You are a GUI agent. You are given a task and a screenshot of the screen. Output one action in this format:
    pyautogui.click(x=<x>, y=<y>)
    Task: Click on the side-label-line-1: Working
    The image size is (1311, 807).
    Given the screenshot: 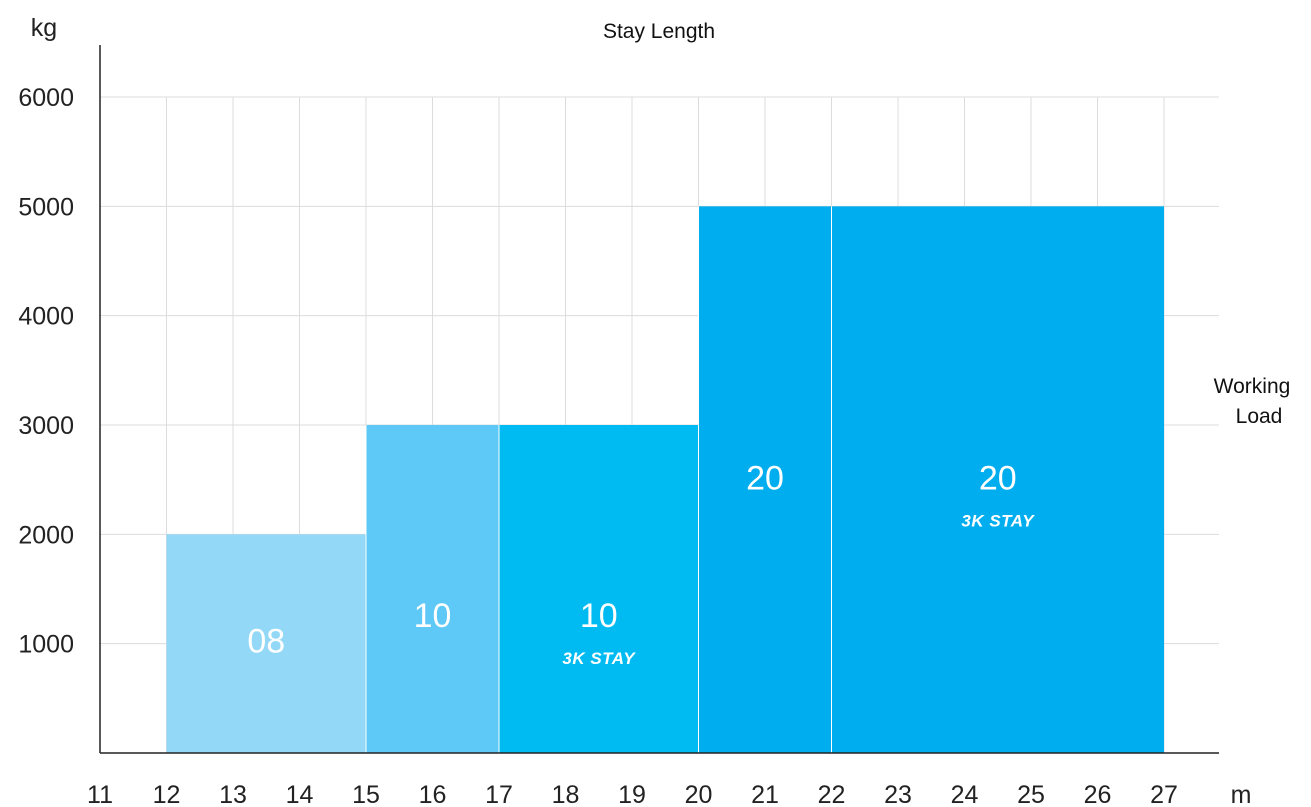 What is the action you would take?
    pyautogui.click(x=1252, y=386)
    